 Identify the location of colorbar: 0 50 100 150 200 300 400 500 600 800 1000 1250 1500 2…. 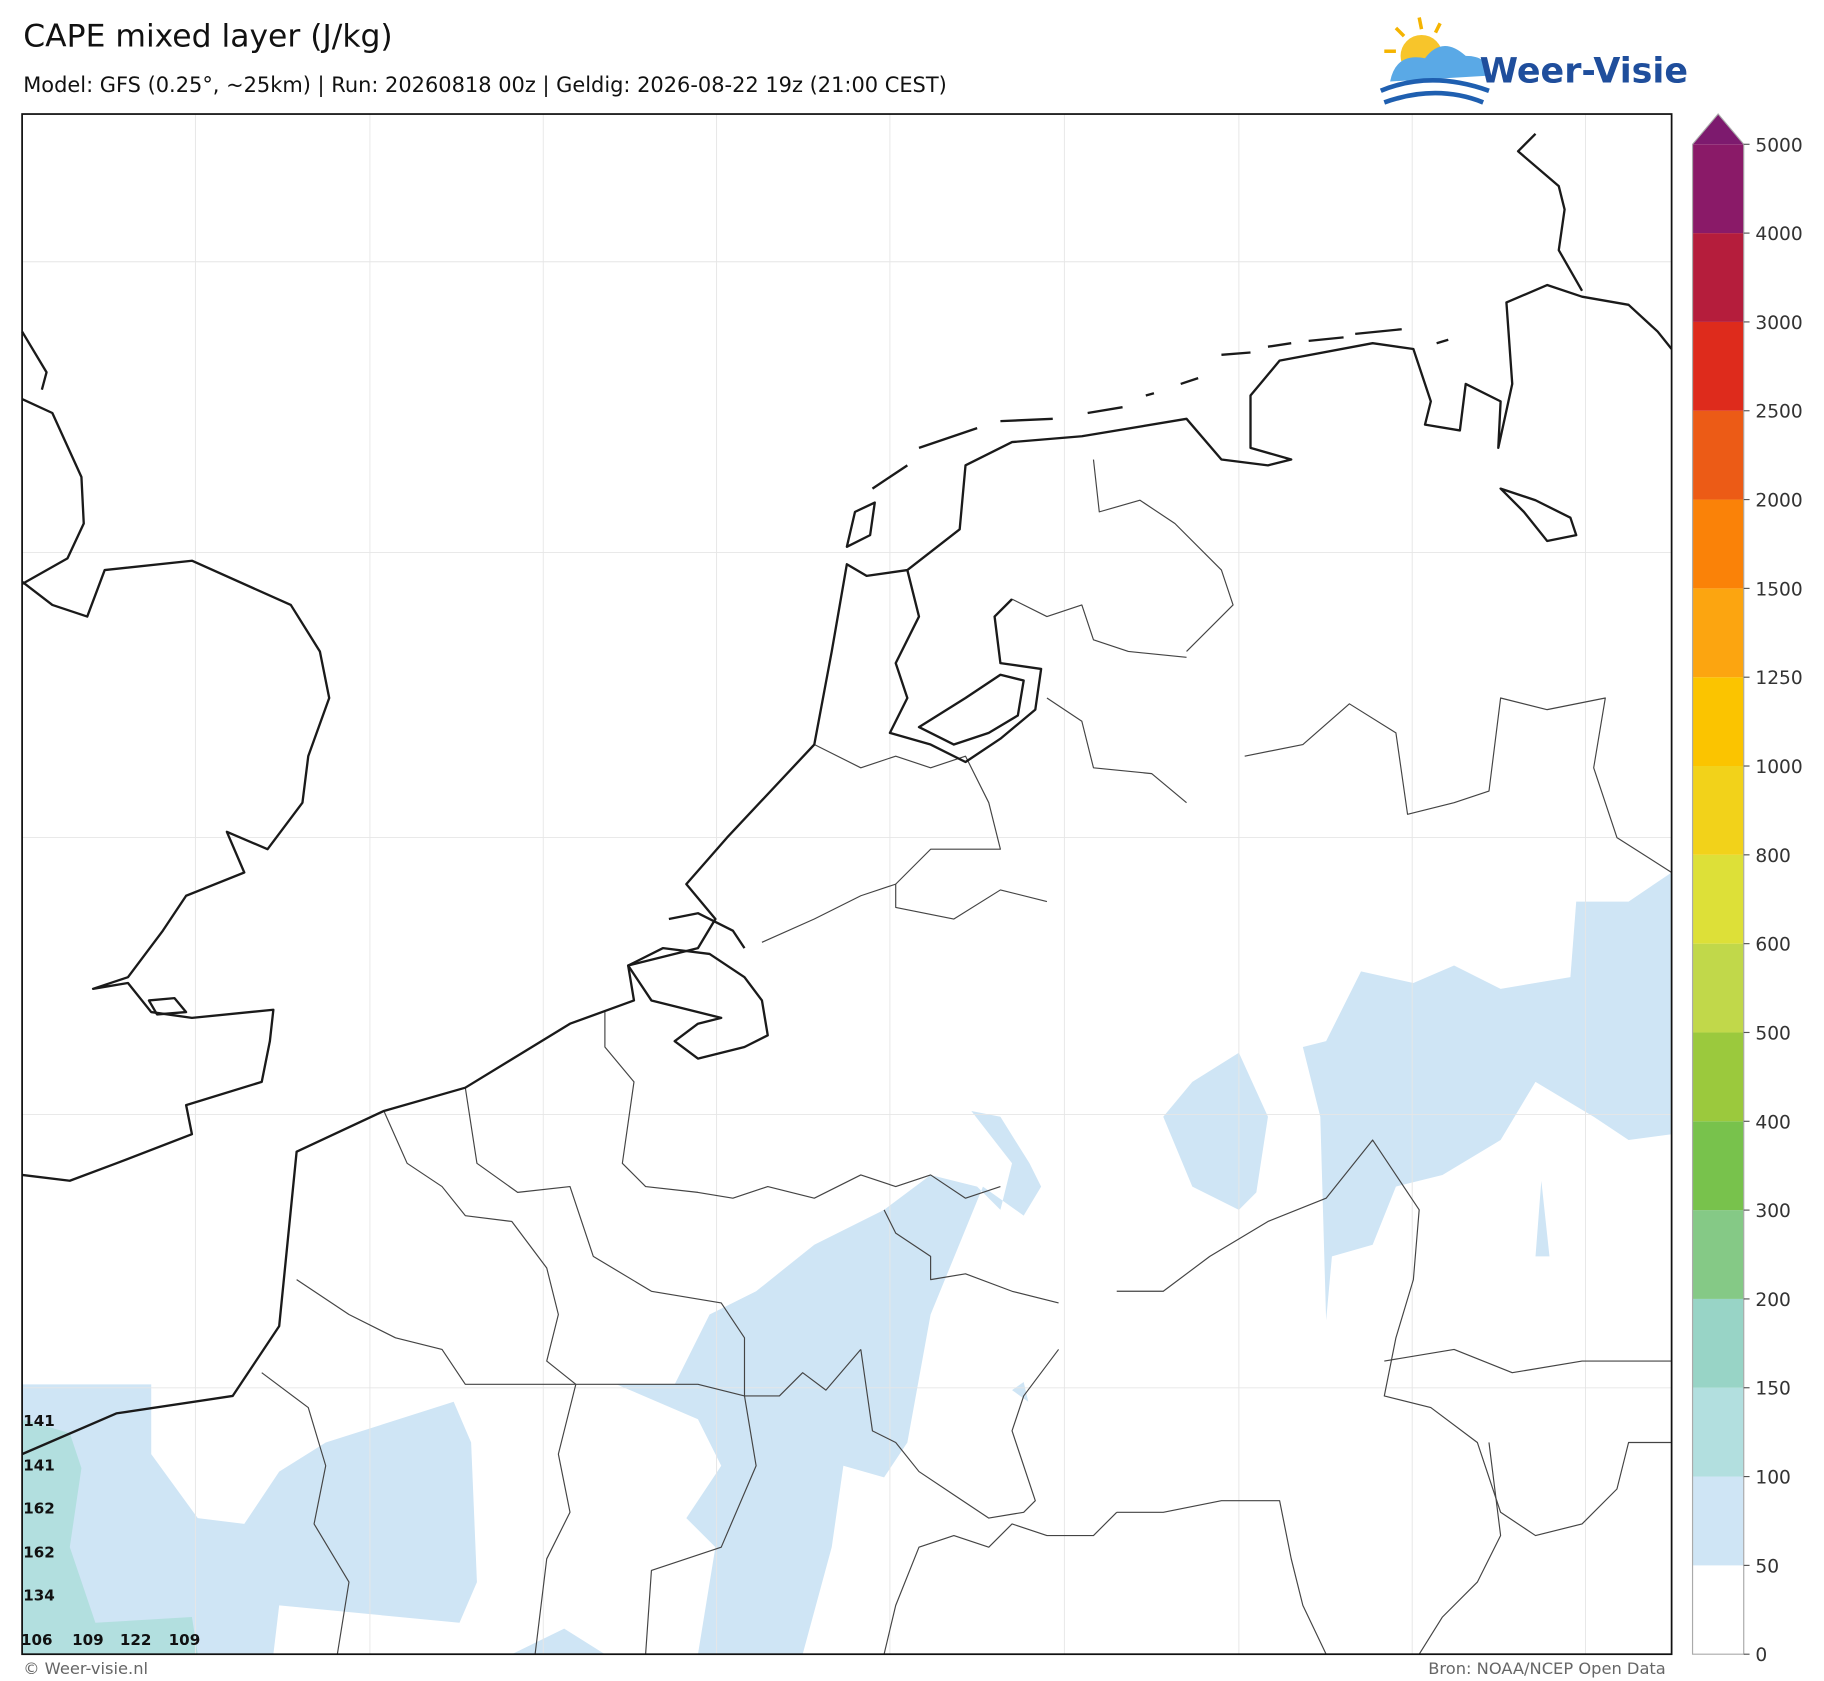
(1747, 889).